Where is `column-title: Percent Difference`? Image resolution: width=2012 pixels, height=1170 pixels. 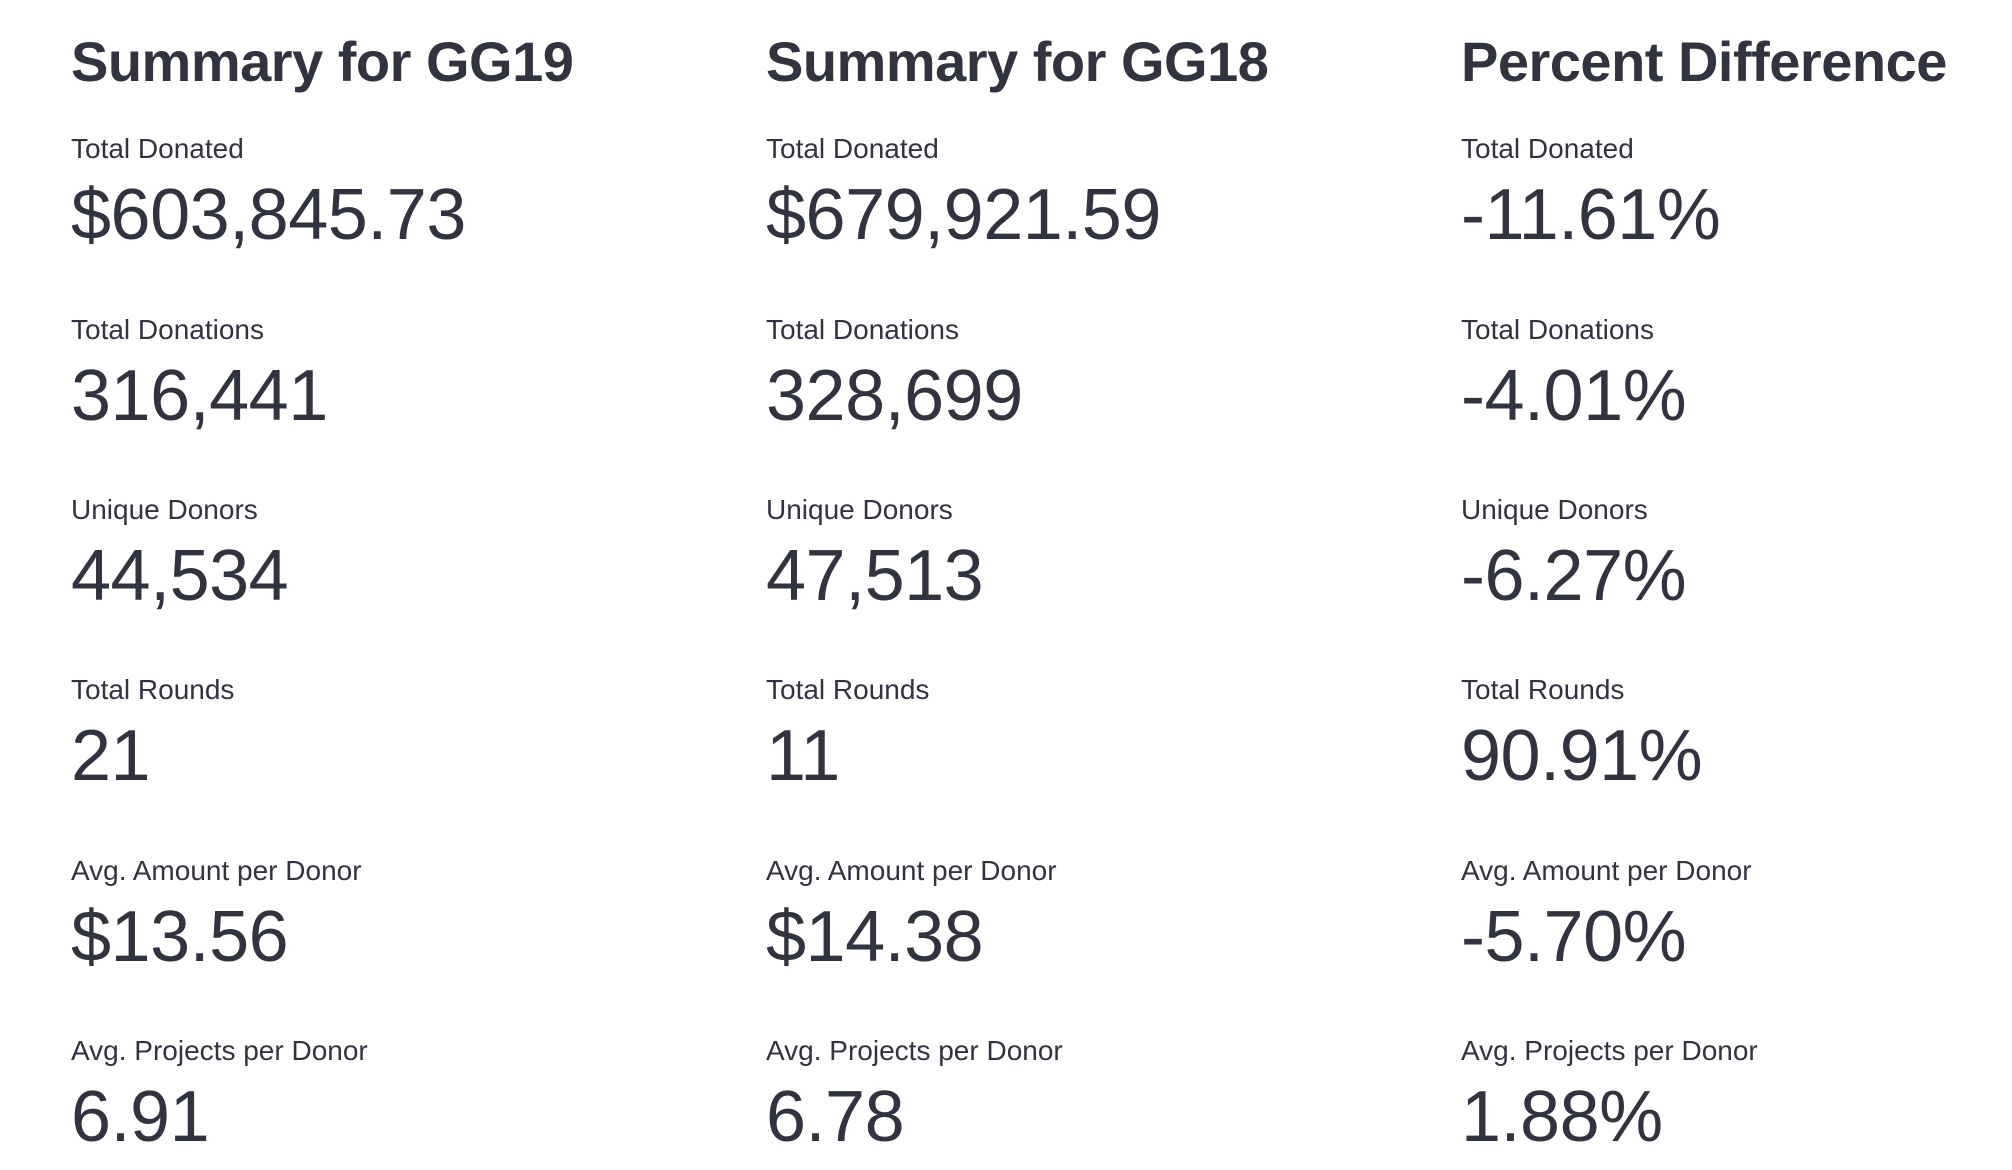
column-title: Percent Difference is located at coordinates (1704, 61).